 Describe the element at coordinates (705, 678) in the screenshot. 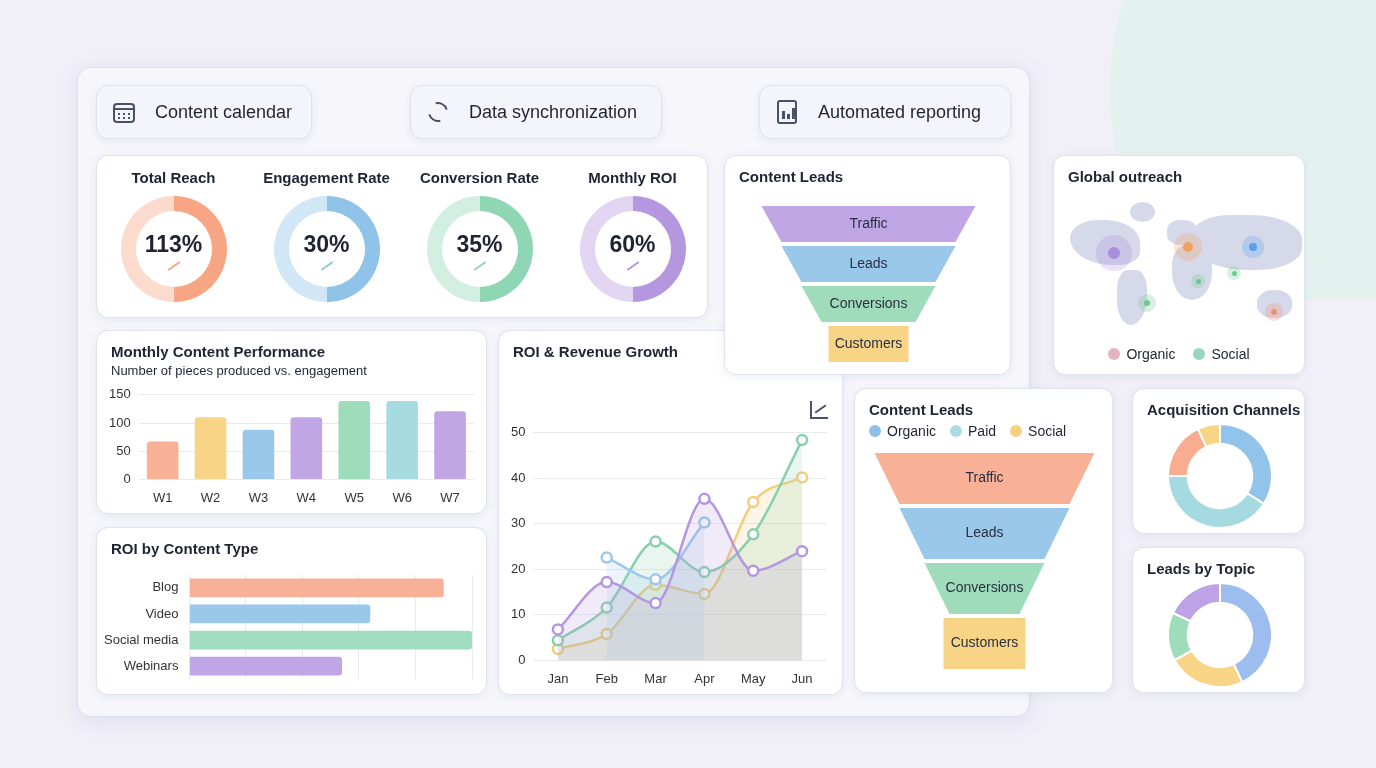

I see `x-tick-label: Apr` at that location.